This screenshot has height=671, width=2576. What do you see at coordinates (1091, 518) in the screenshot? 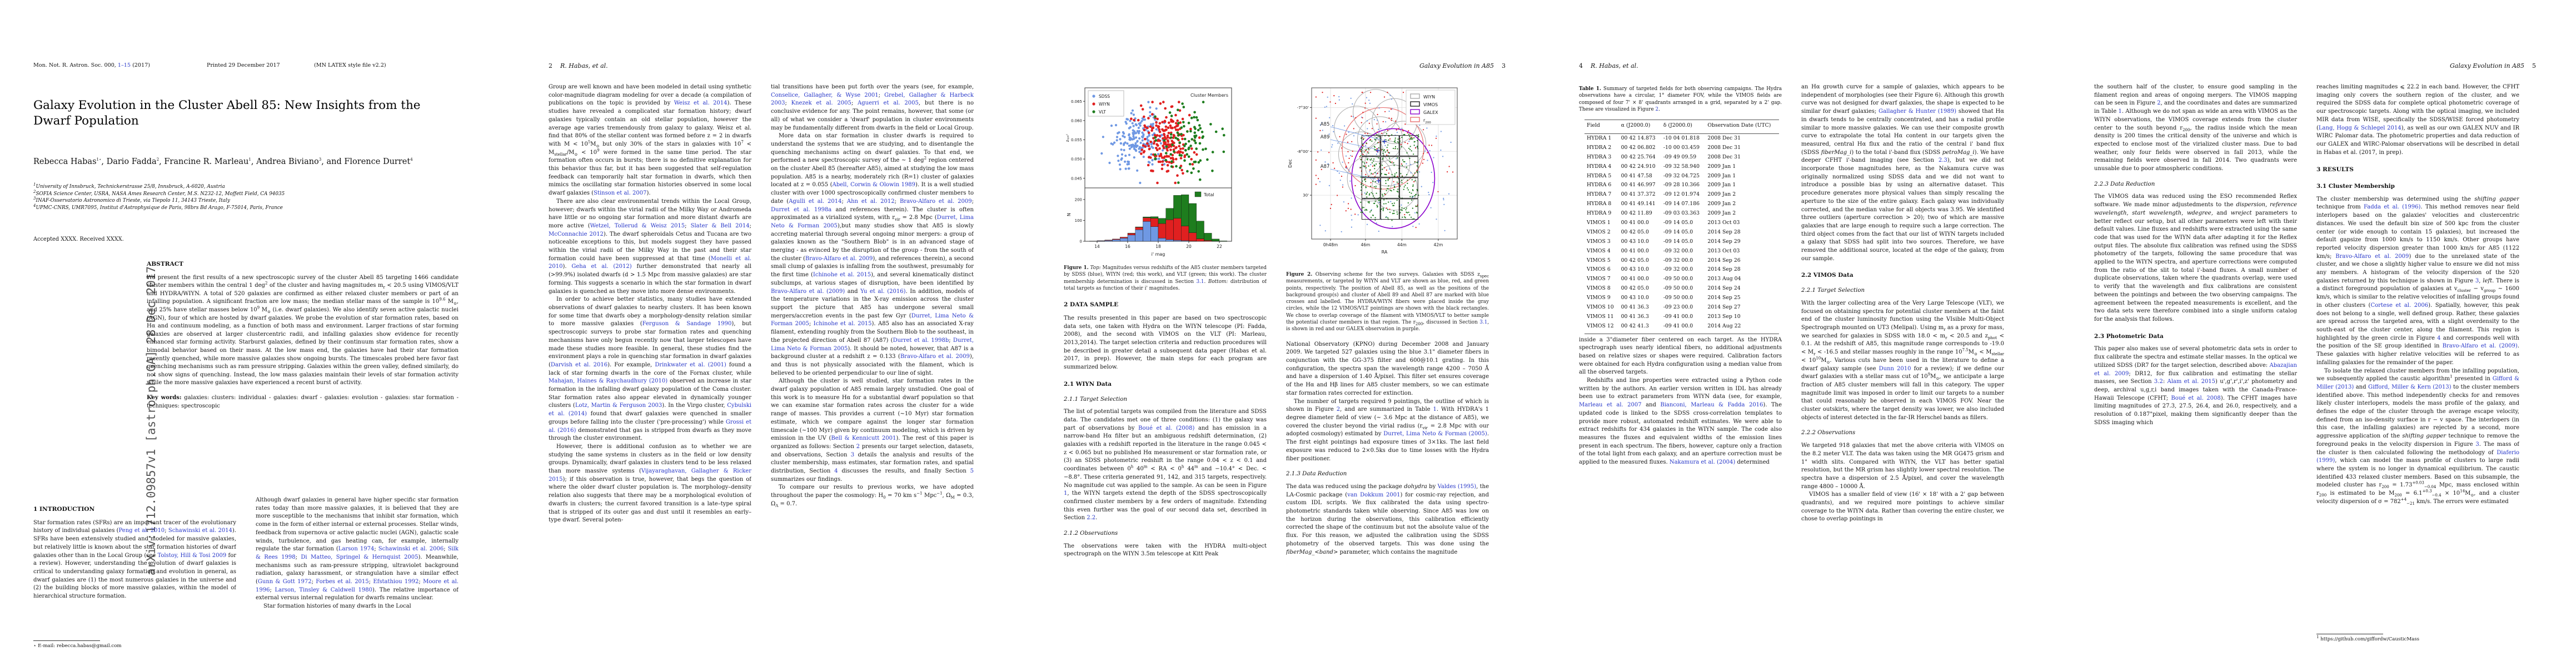
I see `citation-link: 2.2` at bounding box center [1091, 518].